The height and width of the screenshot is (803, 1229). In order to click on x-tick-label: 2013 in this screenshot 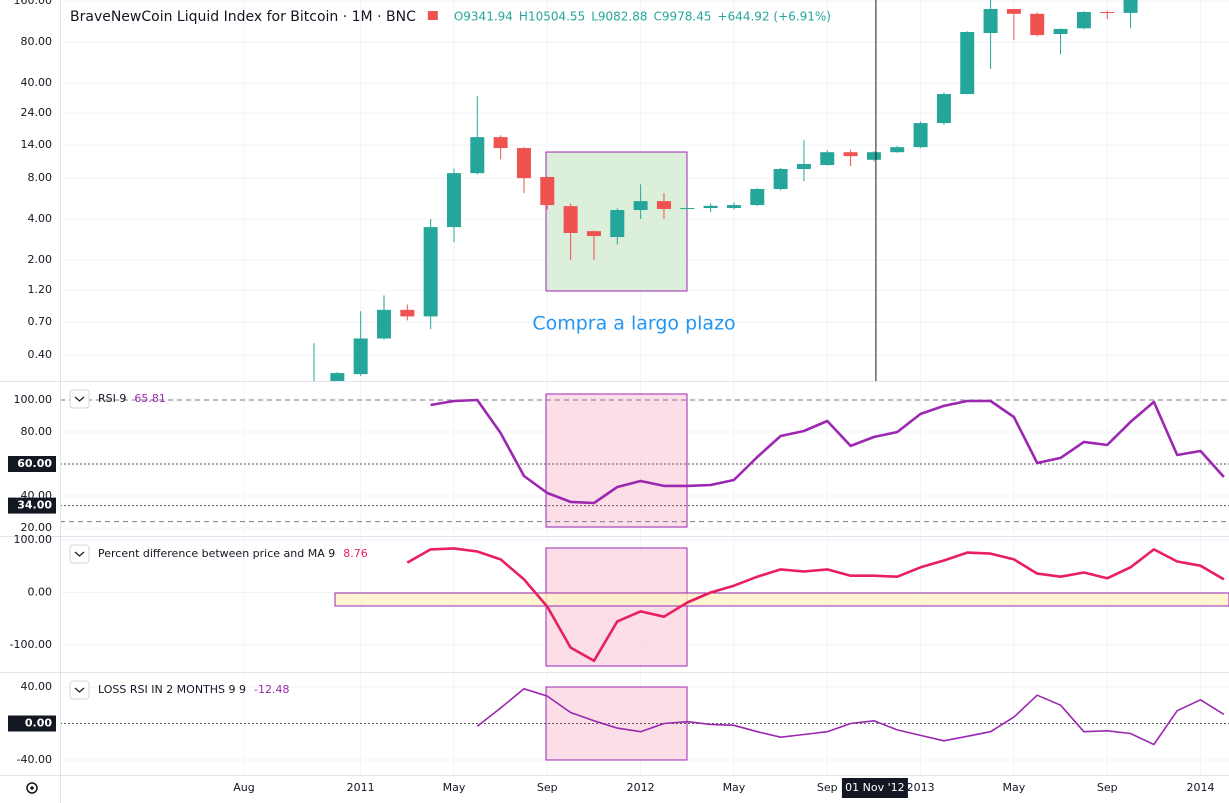, I will do `click(921, 787)`.